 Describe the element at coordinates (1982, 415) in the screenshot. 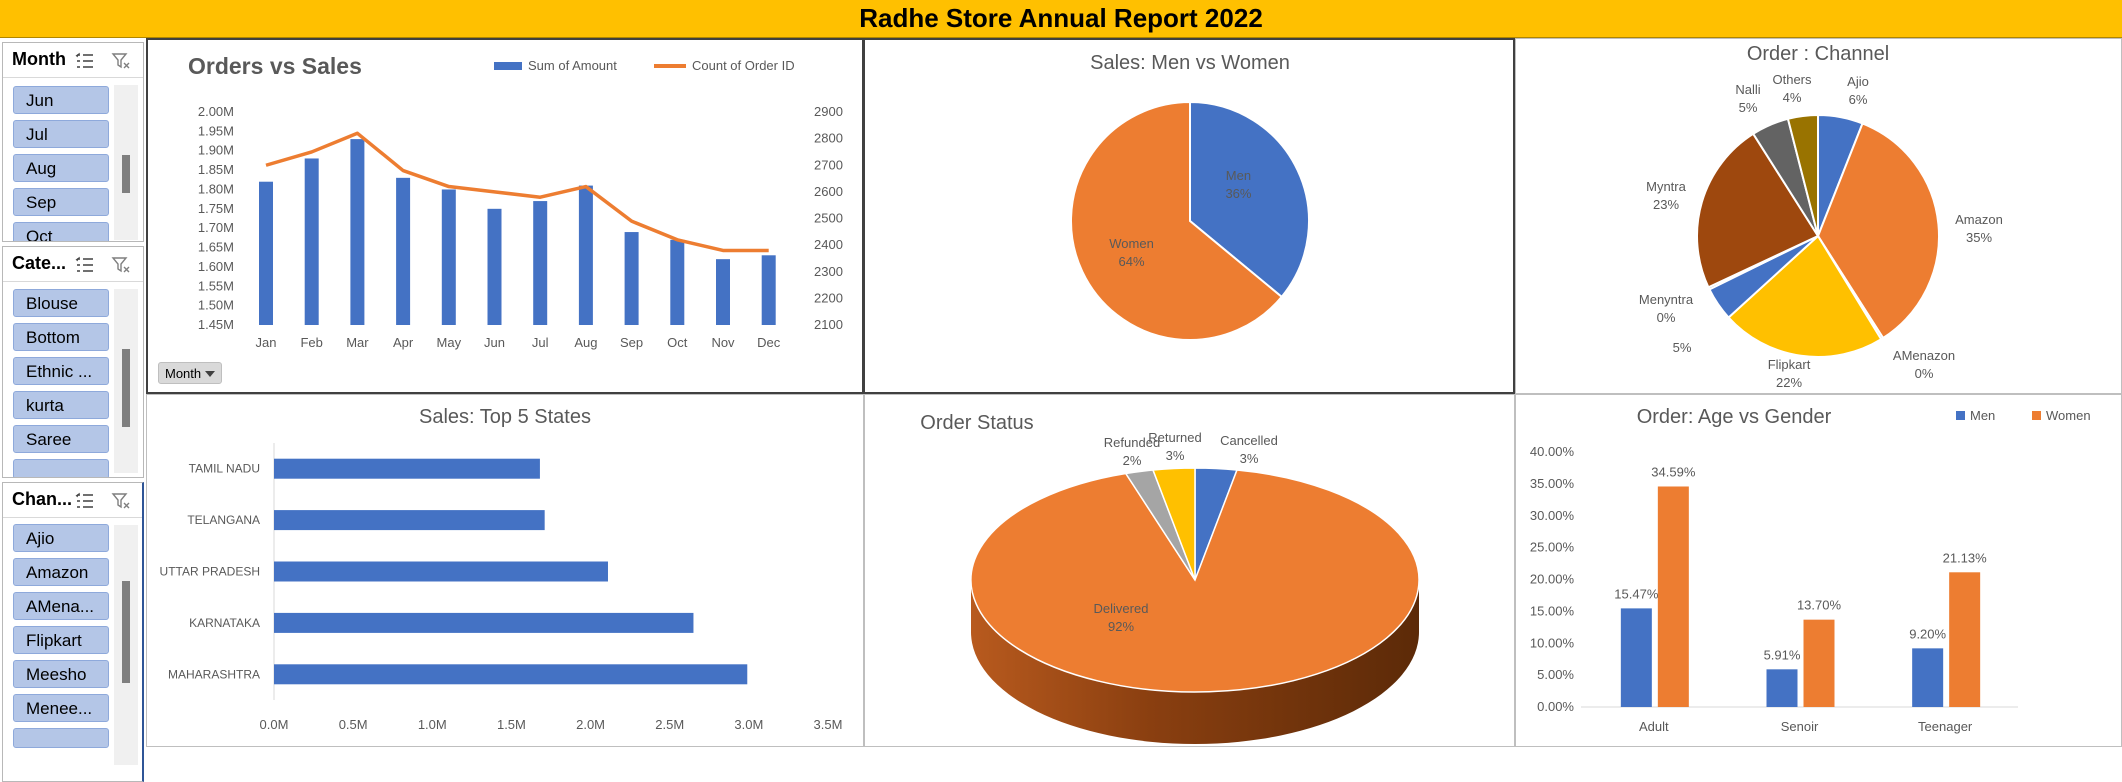

I see `legend-label: Men` at that location.